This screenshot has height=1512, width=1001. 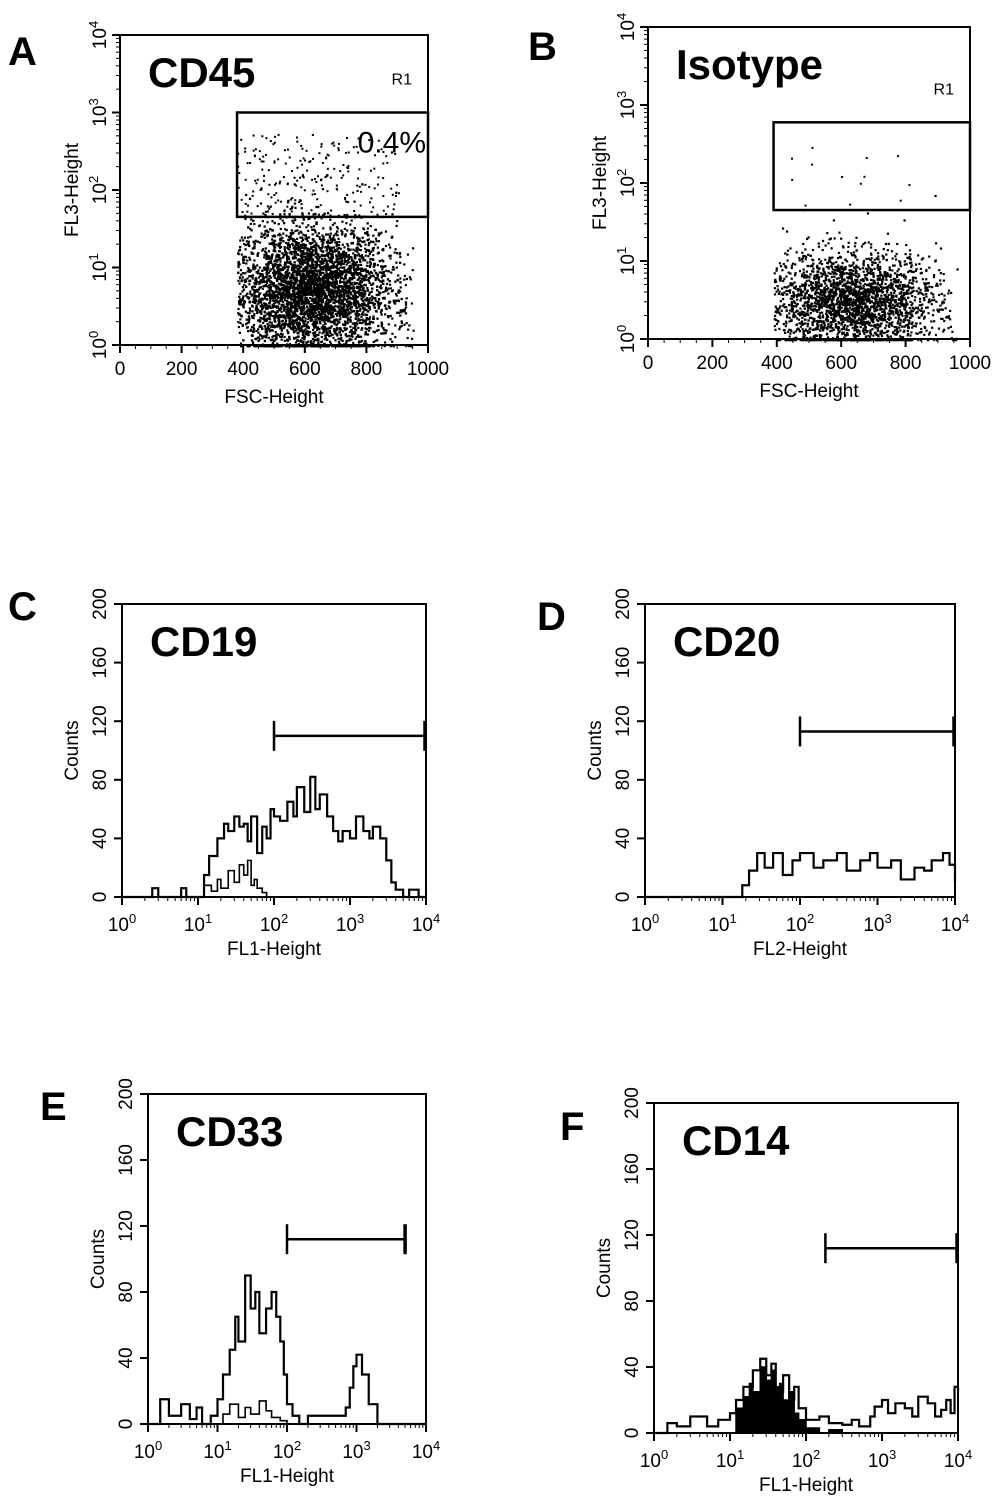 What do you see at coordinates (98, 345) in the screenshot?
I see `y-tick-label: 100` at bounding box center [98, 345].